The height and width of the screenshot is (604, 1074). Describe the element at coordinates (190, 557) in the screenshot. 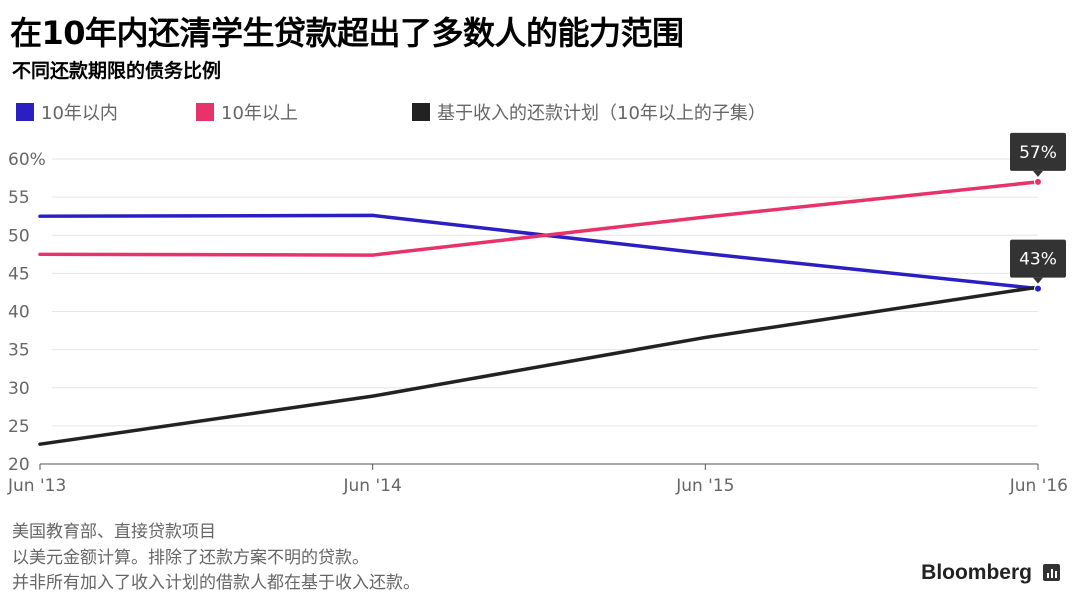

I see `source-note: 以美元金额计算。排除了还款方案不明的贷款。` at that location.